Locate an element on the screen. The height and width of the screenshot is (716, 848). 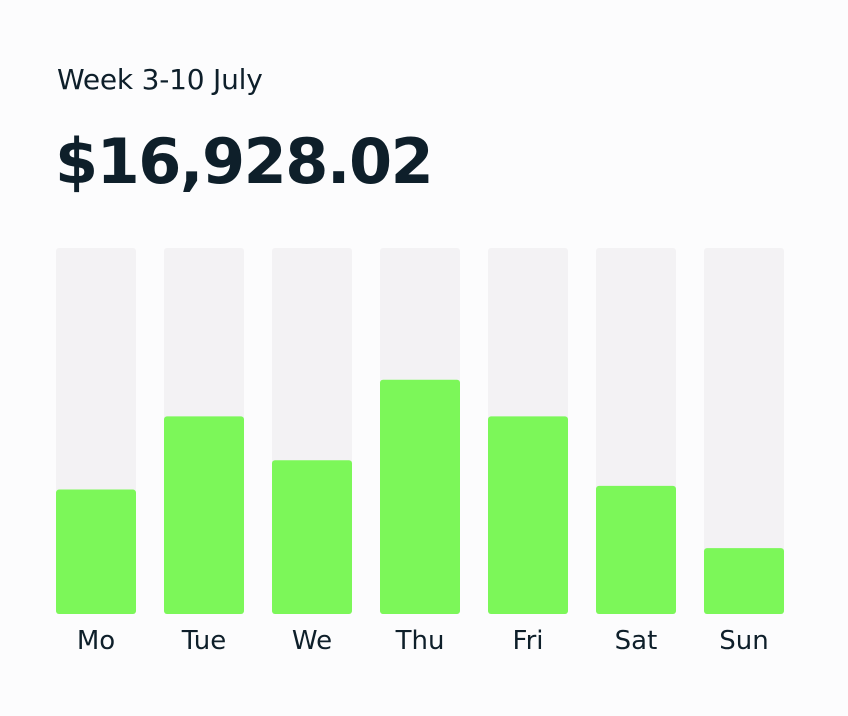
total-amount: $16,928.02 is located at coordinates (244, 161).